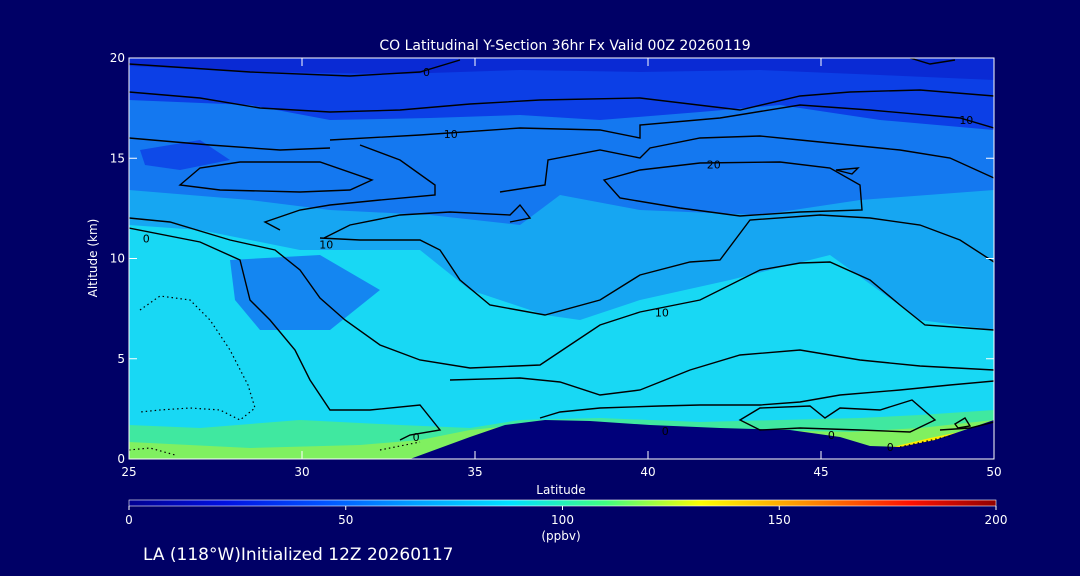 The height and width of the screenshot is (576, 1080). What do you see at coordinates (474, 472) in the screenshot?
I see `x-tick-label: 35` at bounding box center [474, 472].